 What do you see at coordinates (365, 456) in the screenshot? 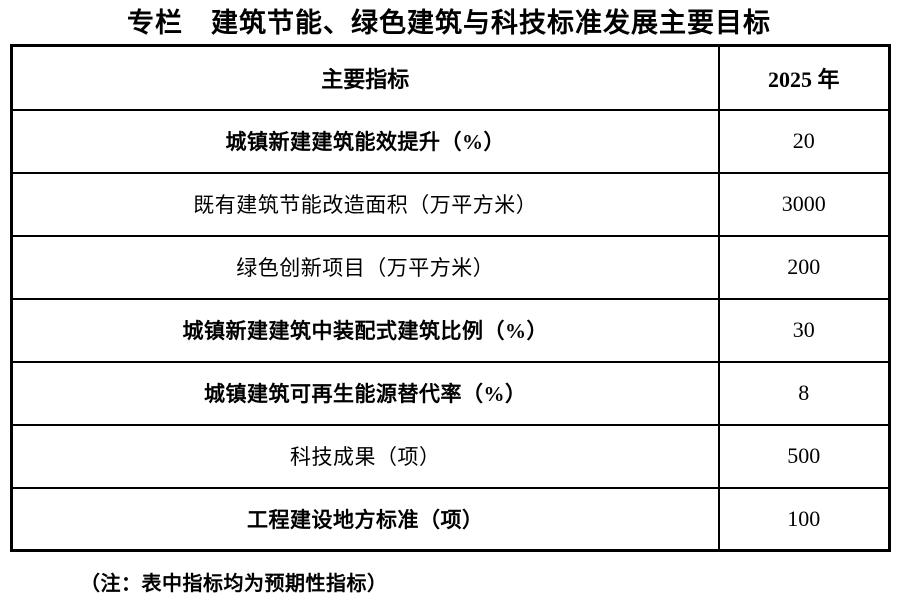
I see `indicator-cell: 科技成果（项）` at bounding box center [365, 456].